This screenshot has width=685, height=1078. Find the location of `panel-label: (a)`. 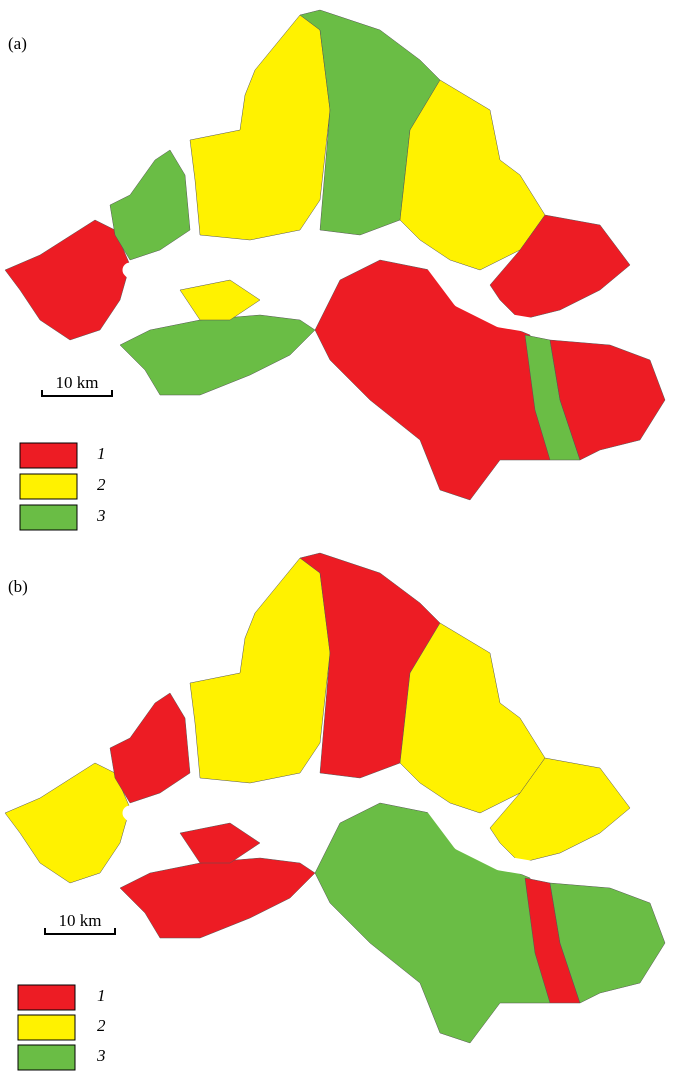

panel-label: (a) is located at coordinates (17, 43).